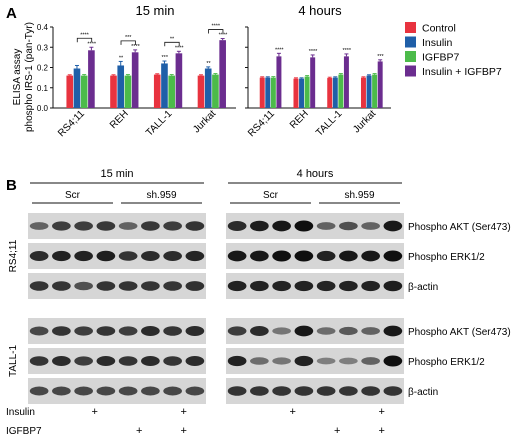 This screenshot has width=520, height=446. What do you see at coordinates (315, 174) in the screenshot?
I see `blot-group-title: 4 hours` at bounding box center [315, 174].